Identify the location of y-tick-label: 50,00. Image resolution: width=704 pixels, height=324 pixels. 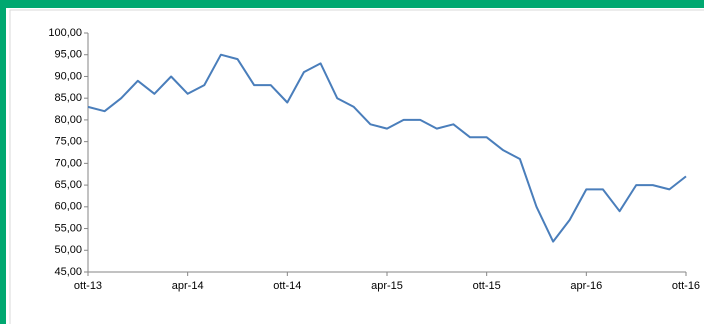
(68, 250).